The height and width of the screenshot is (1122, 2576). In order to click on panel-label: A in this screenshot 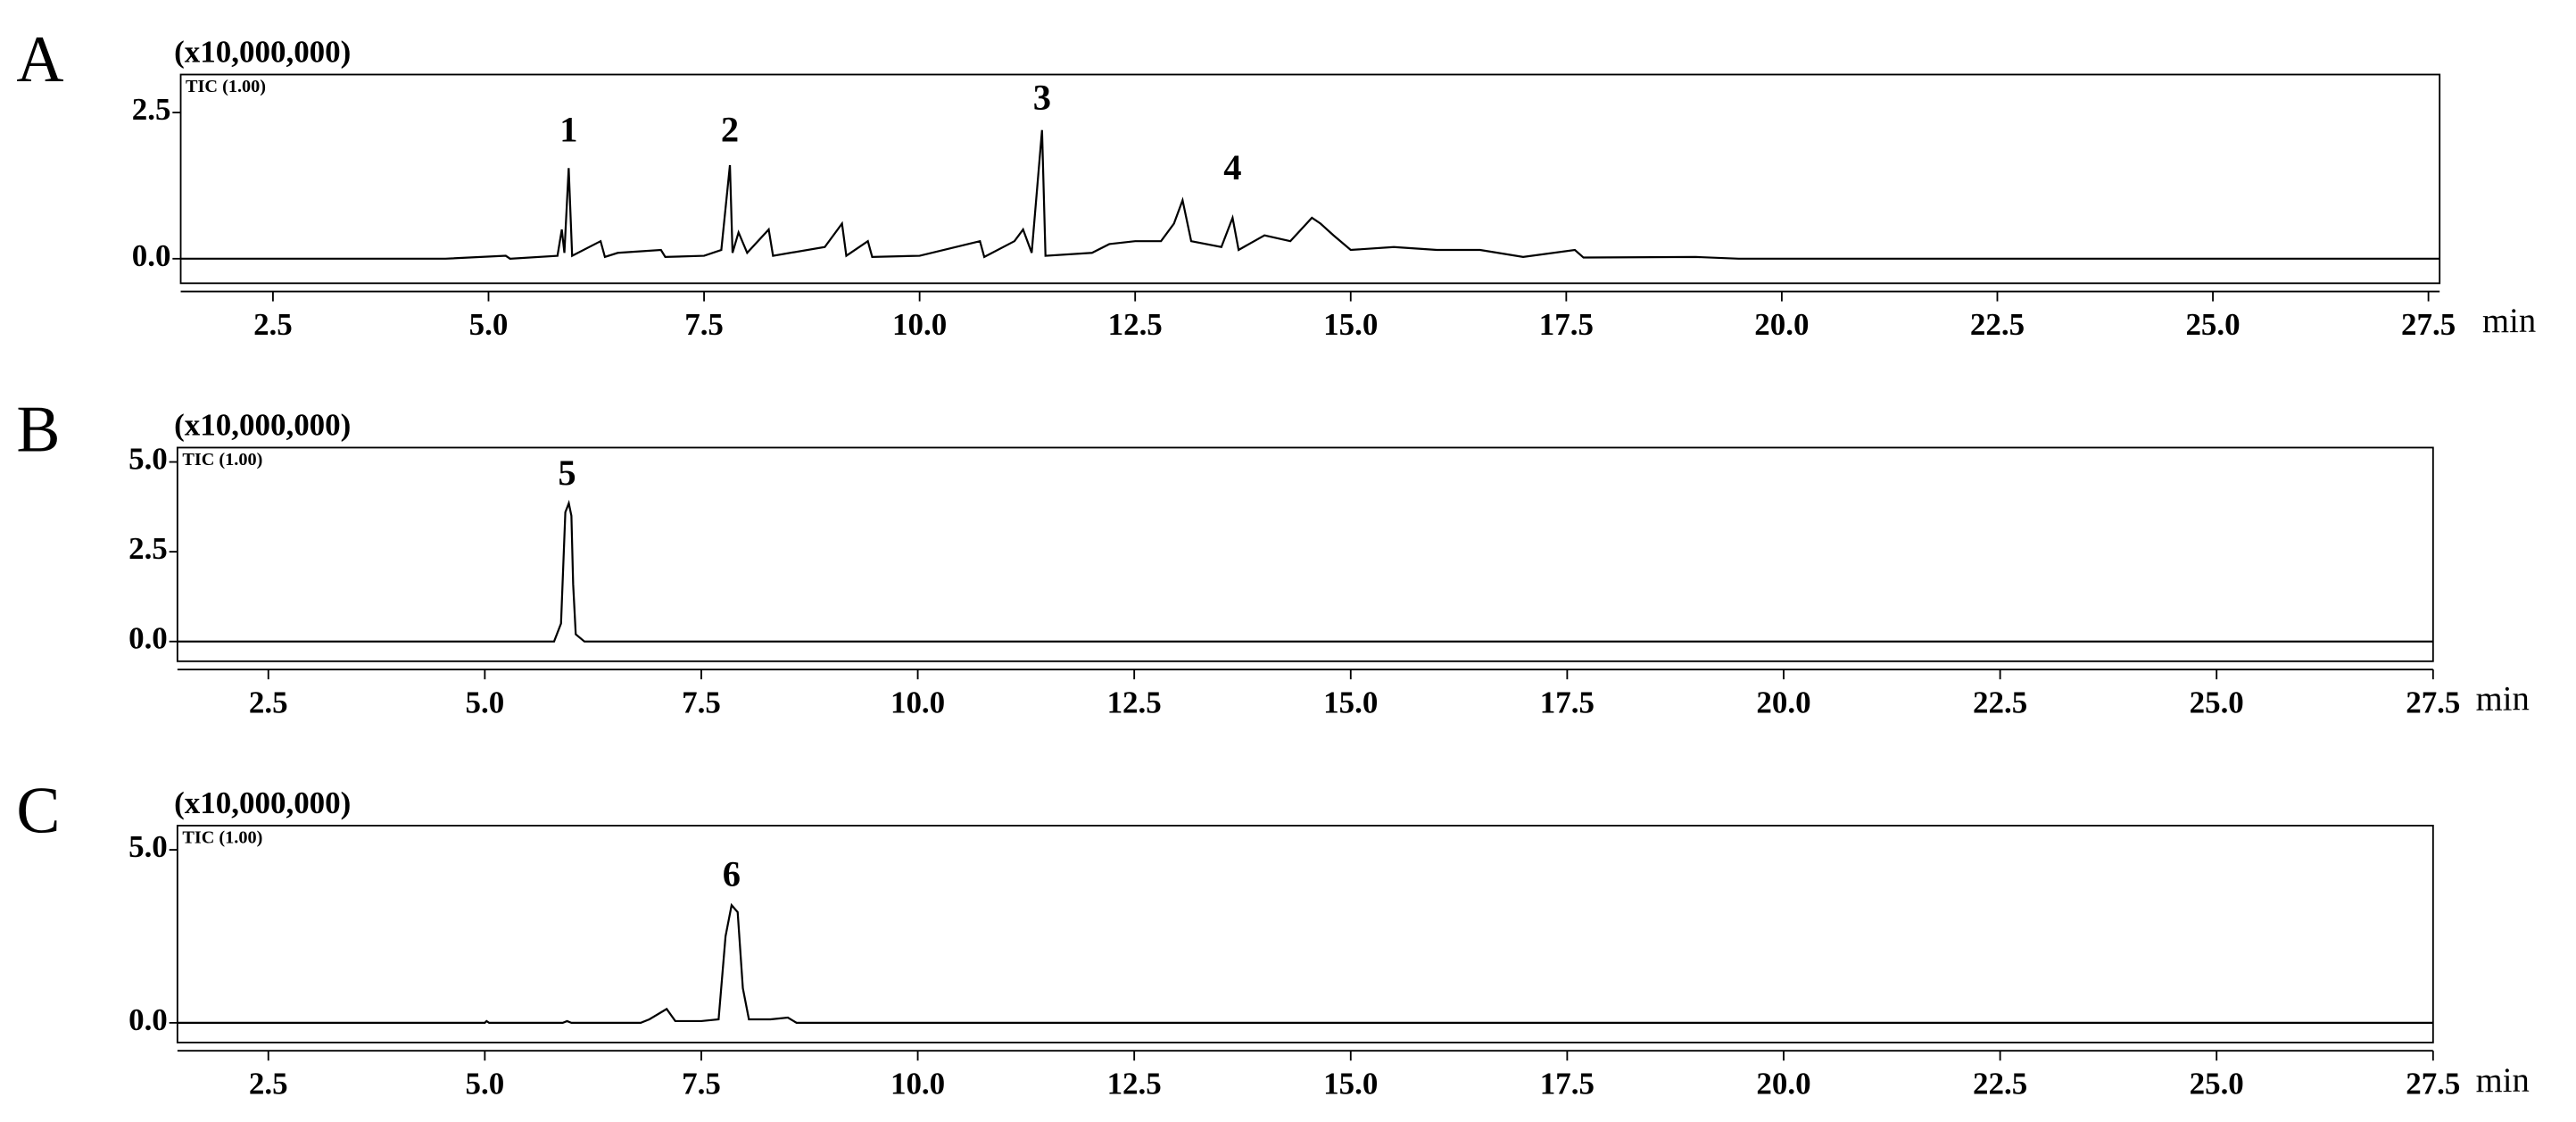, I will do `click(39, 59)`.